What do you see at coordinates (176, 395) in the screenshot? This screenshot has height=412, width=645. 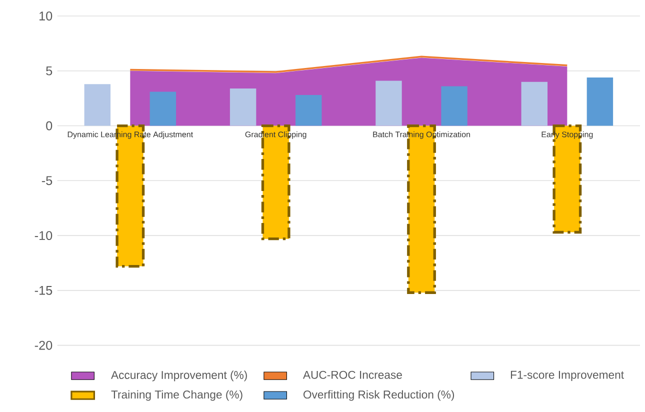 I see `legend-label: Training Time Change (%)` at bounding box center [176, 395].